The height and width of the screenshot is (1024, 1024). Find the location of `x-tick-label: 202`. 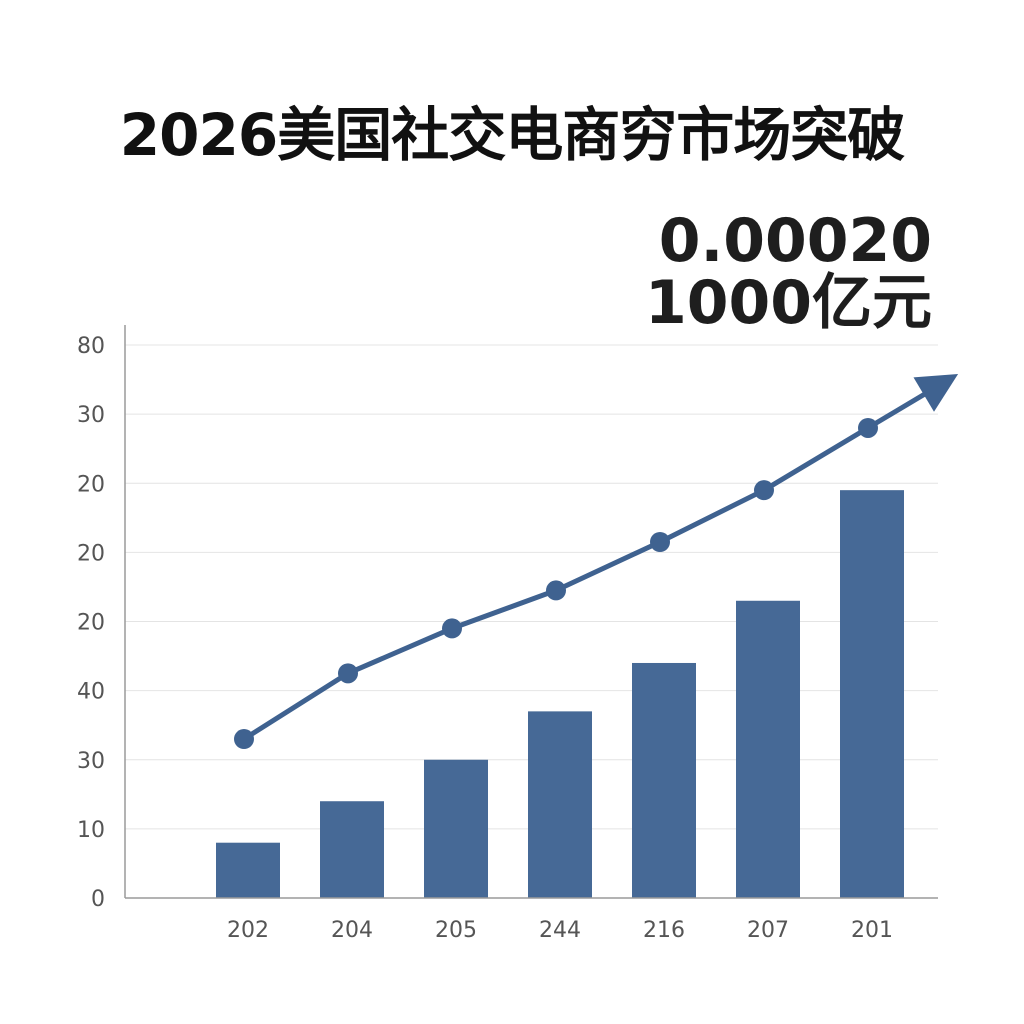

x-tick-label: 202 is located at coordinates (248, 930).